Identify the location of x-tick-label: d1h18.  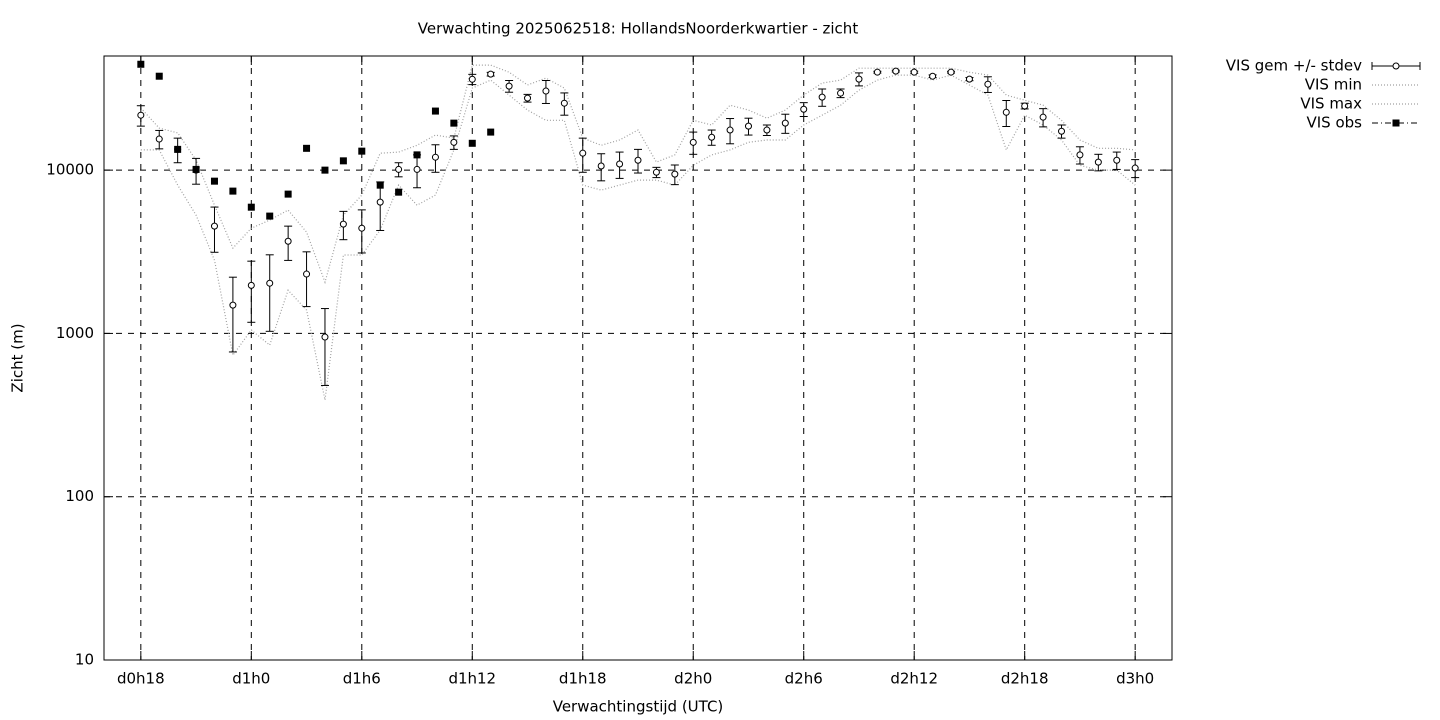
(583, 679).